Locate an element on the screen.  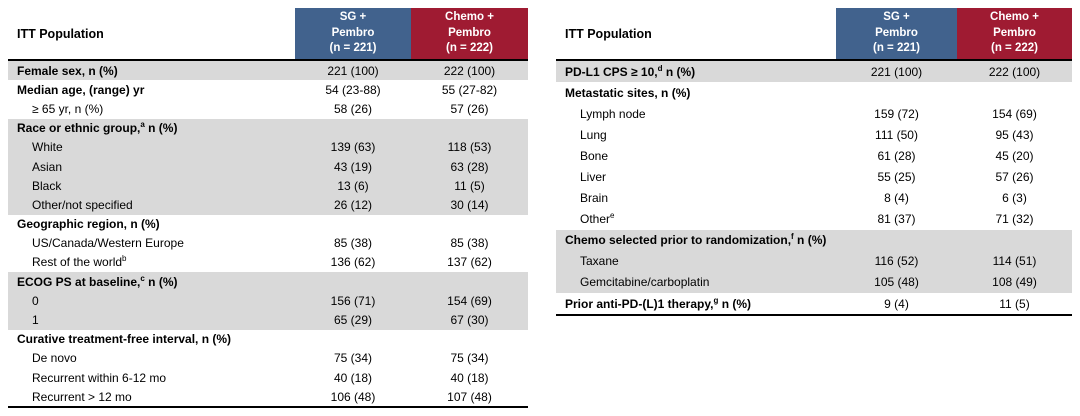
footnote-marker: b is located at coordinates (124, 259).